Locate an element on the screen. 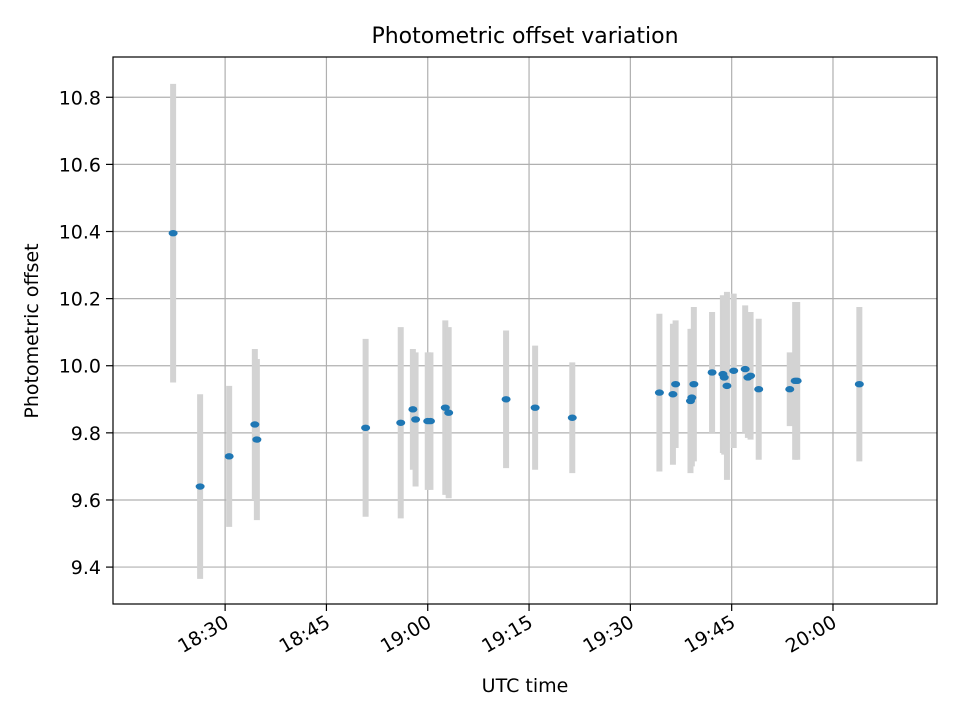  y-tick-label: 9.6 is located at coordinates (86, 501).